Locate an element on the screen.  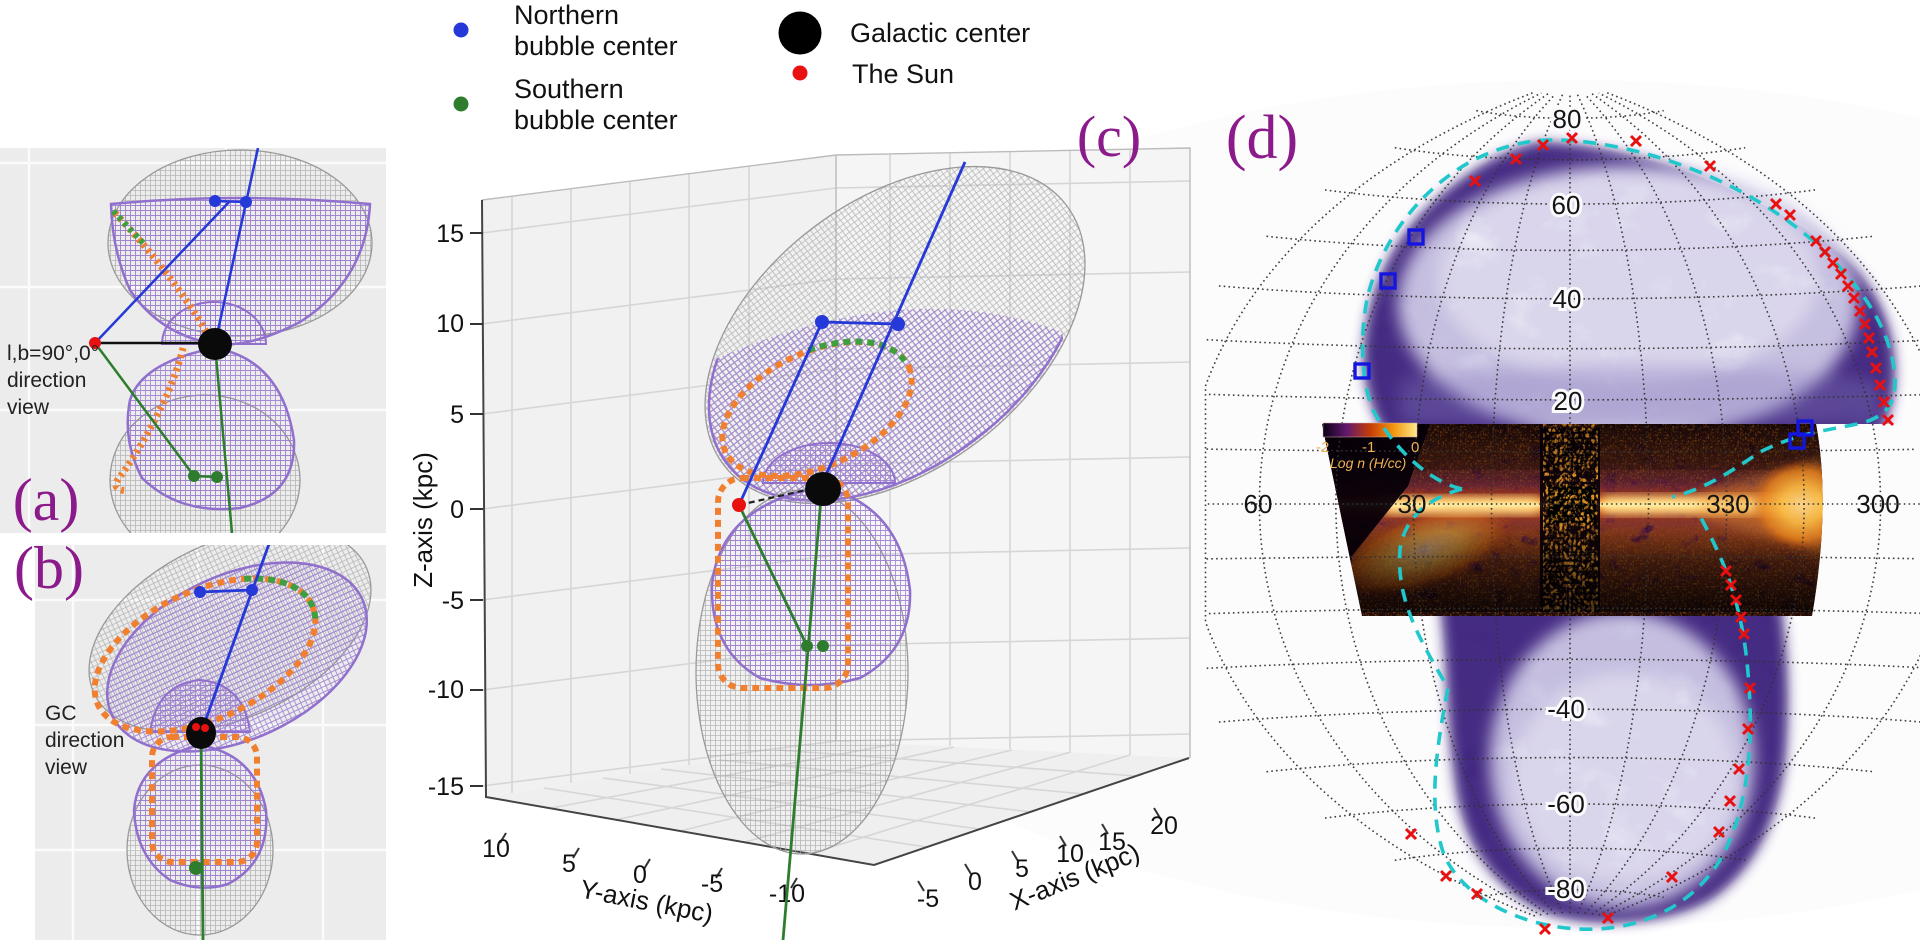
svg-text: Galactic center is located at coordinates (940, 33).